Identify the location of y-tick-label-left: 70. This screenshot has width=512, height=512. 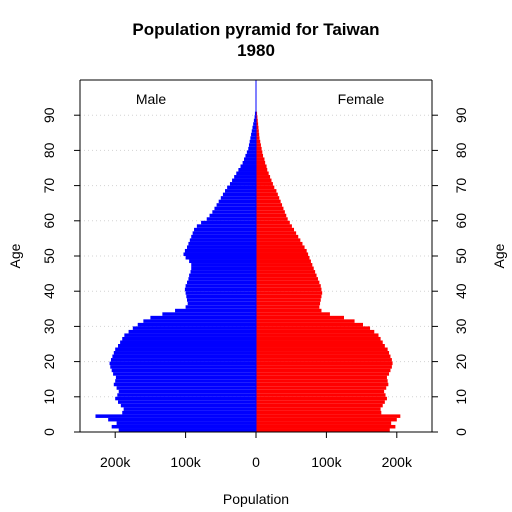
(49, 186).